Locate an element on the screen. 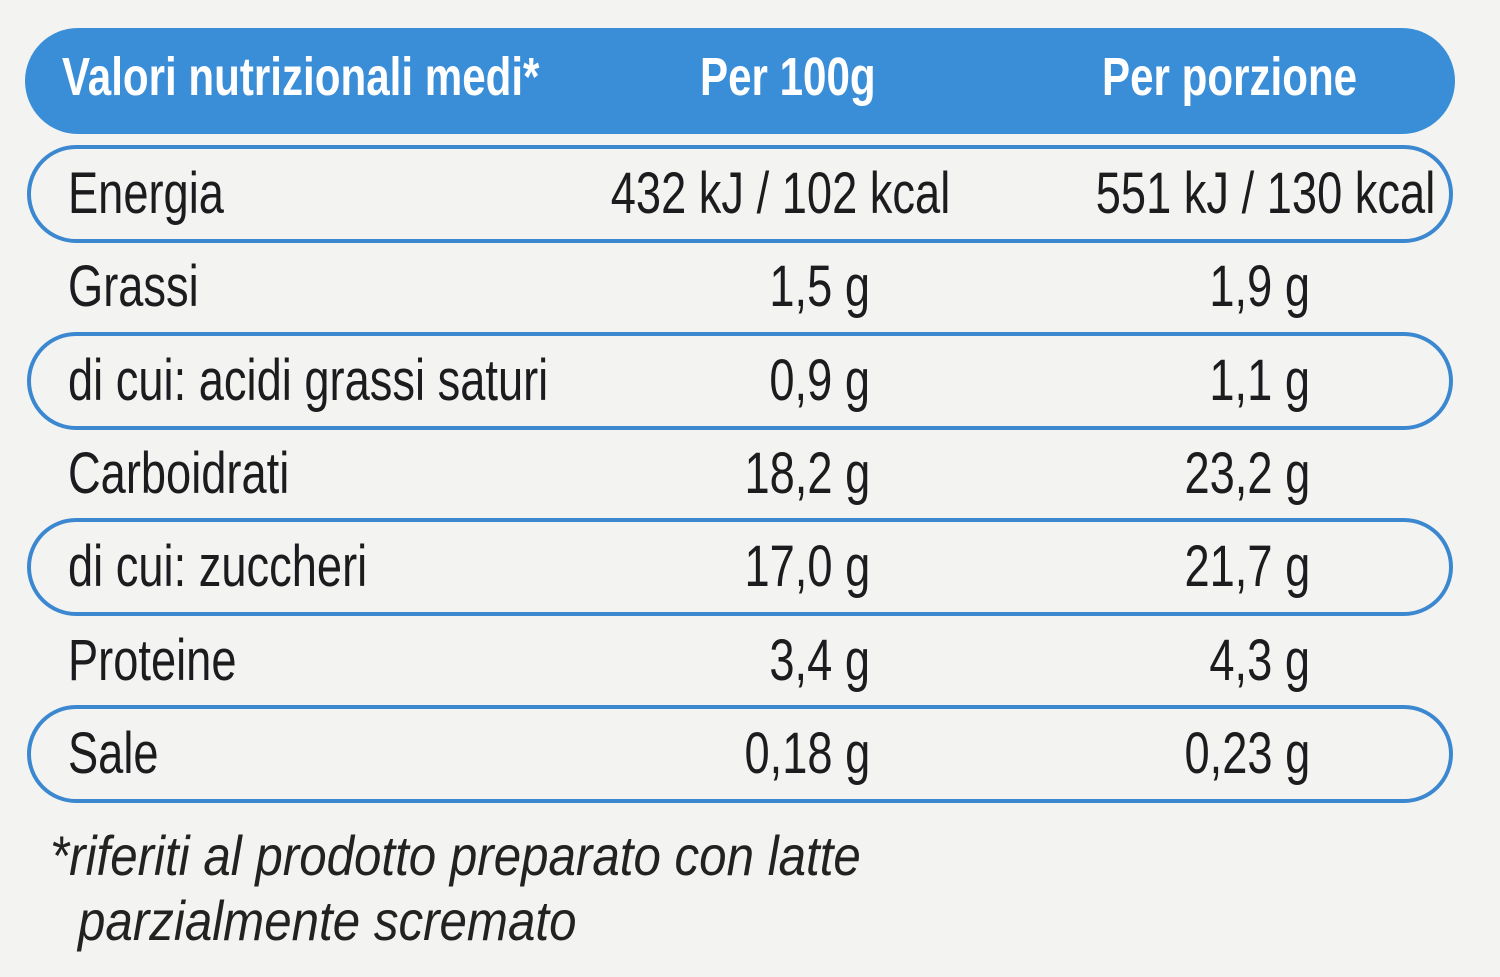 The image size is (1500, 977). per-100g-value: 1,5 g is located at coordinates (819, 287).